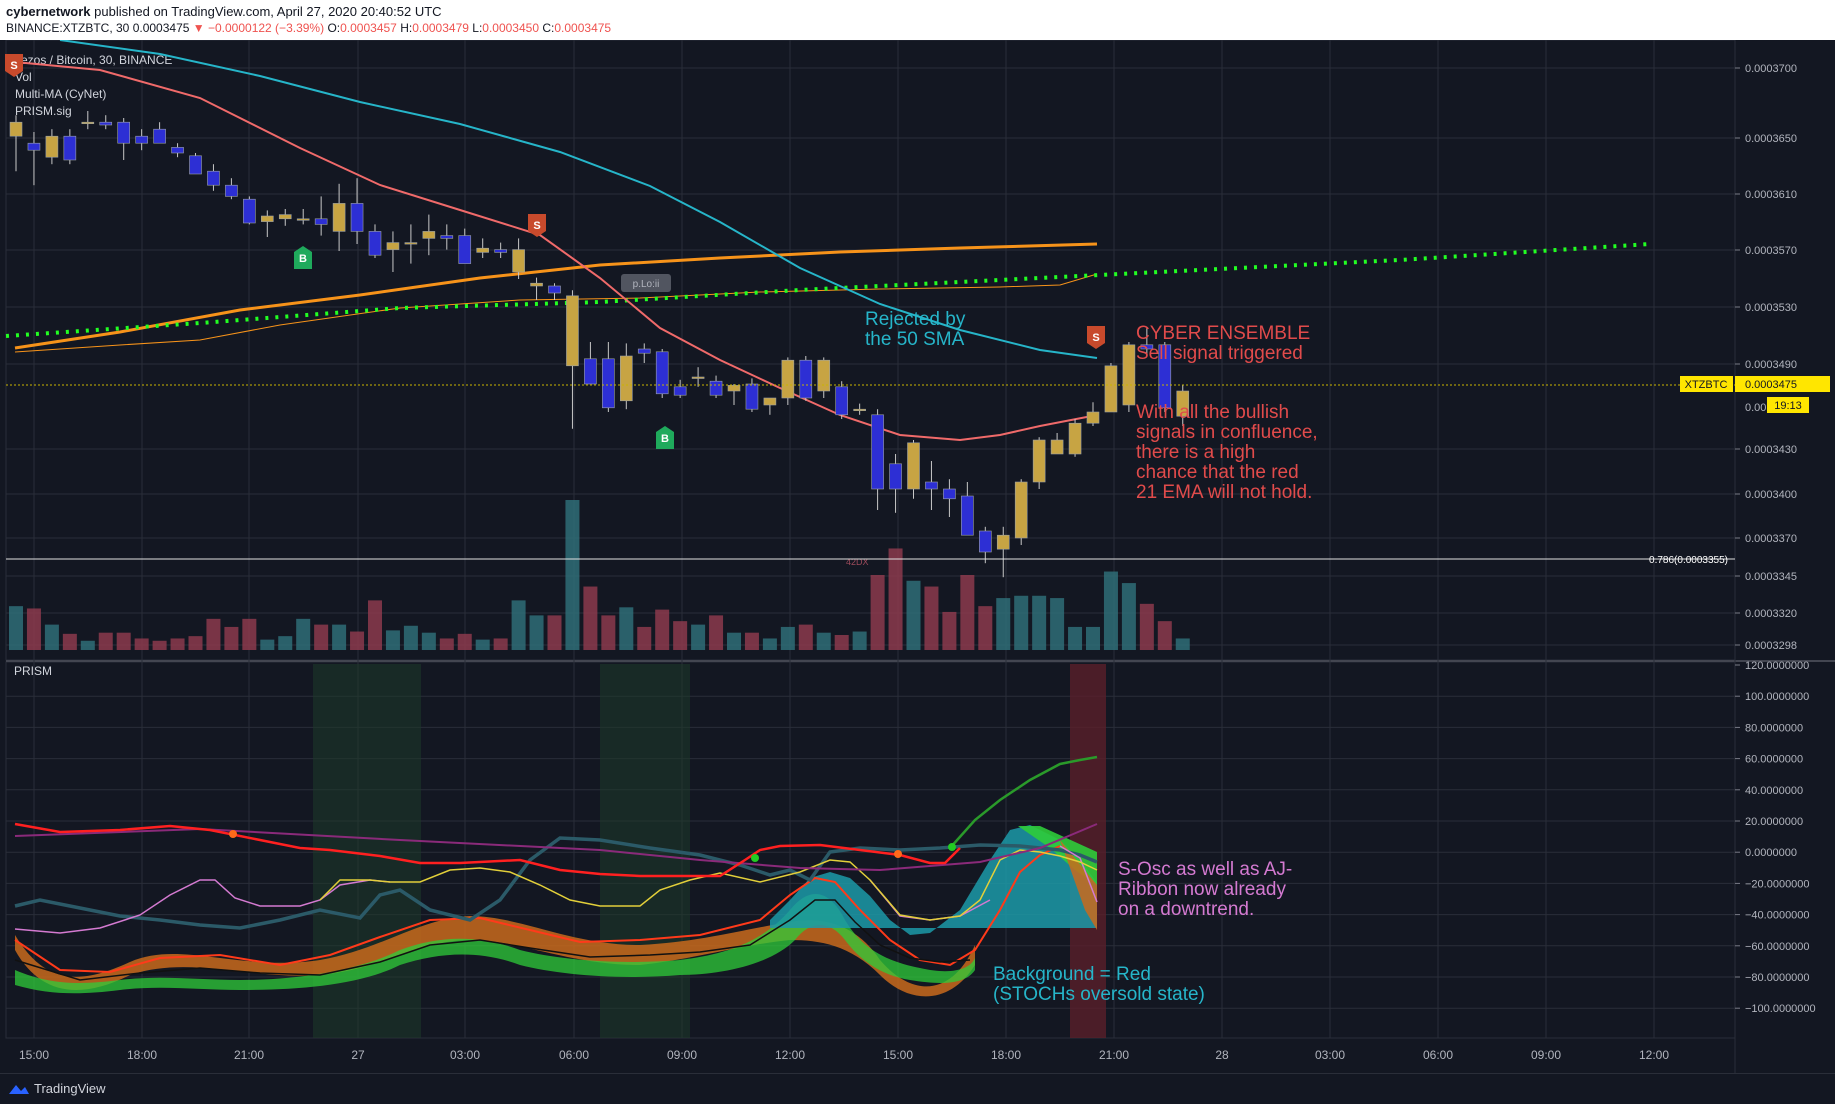 Image resolution: width=1835 pixels, height=1104 pixels. I want to click on prism-pane-title: PRISM, so click(33, 671).